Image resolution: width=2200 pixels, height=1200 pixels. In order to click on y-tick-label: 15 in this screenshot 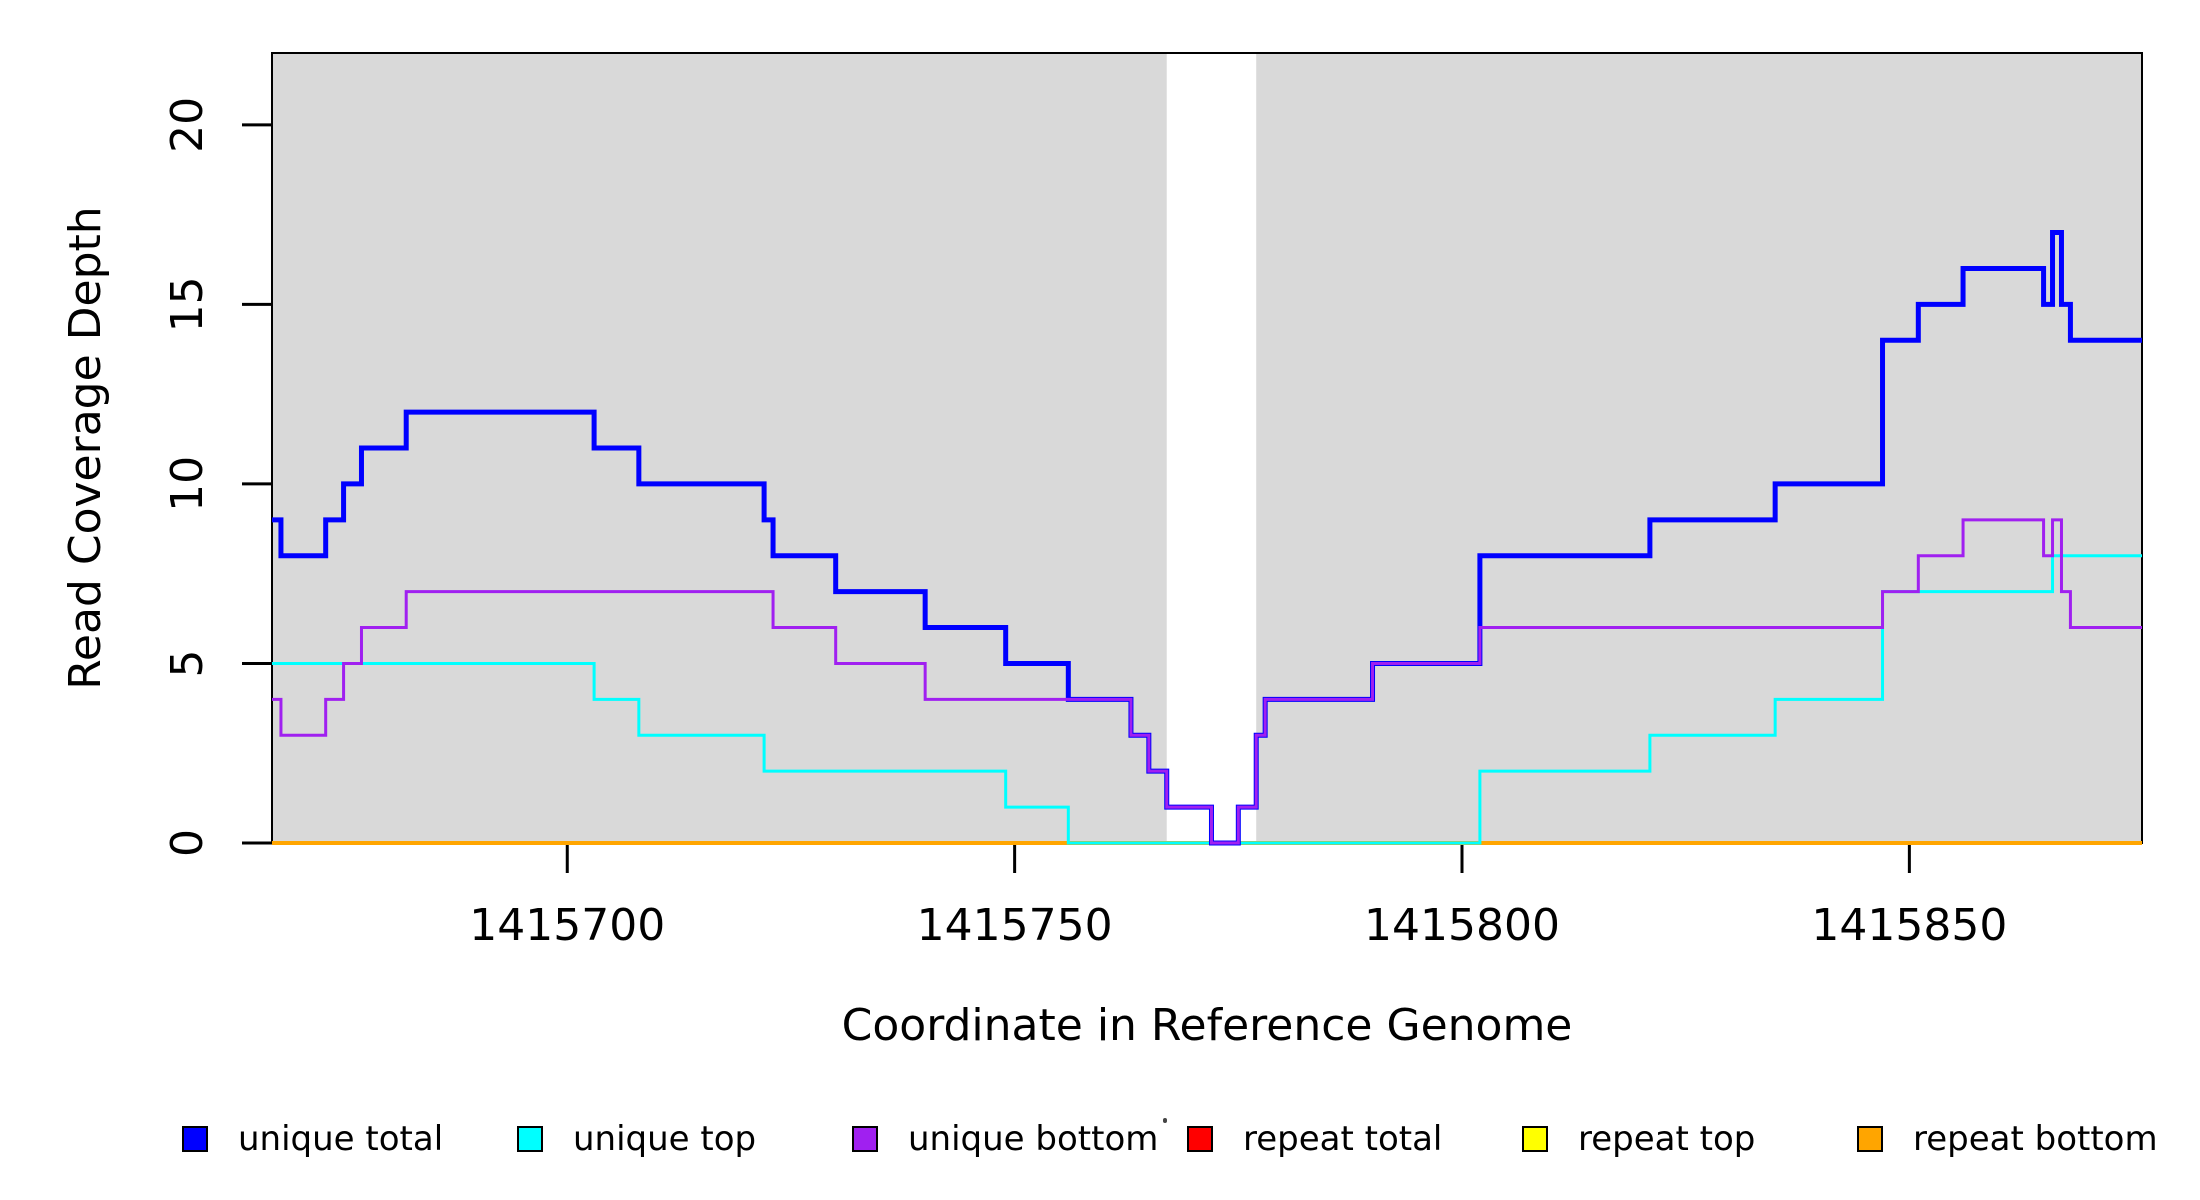, I will do `click(187, 304)`.